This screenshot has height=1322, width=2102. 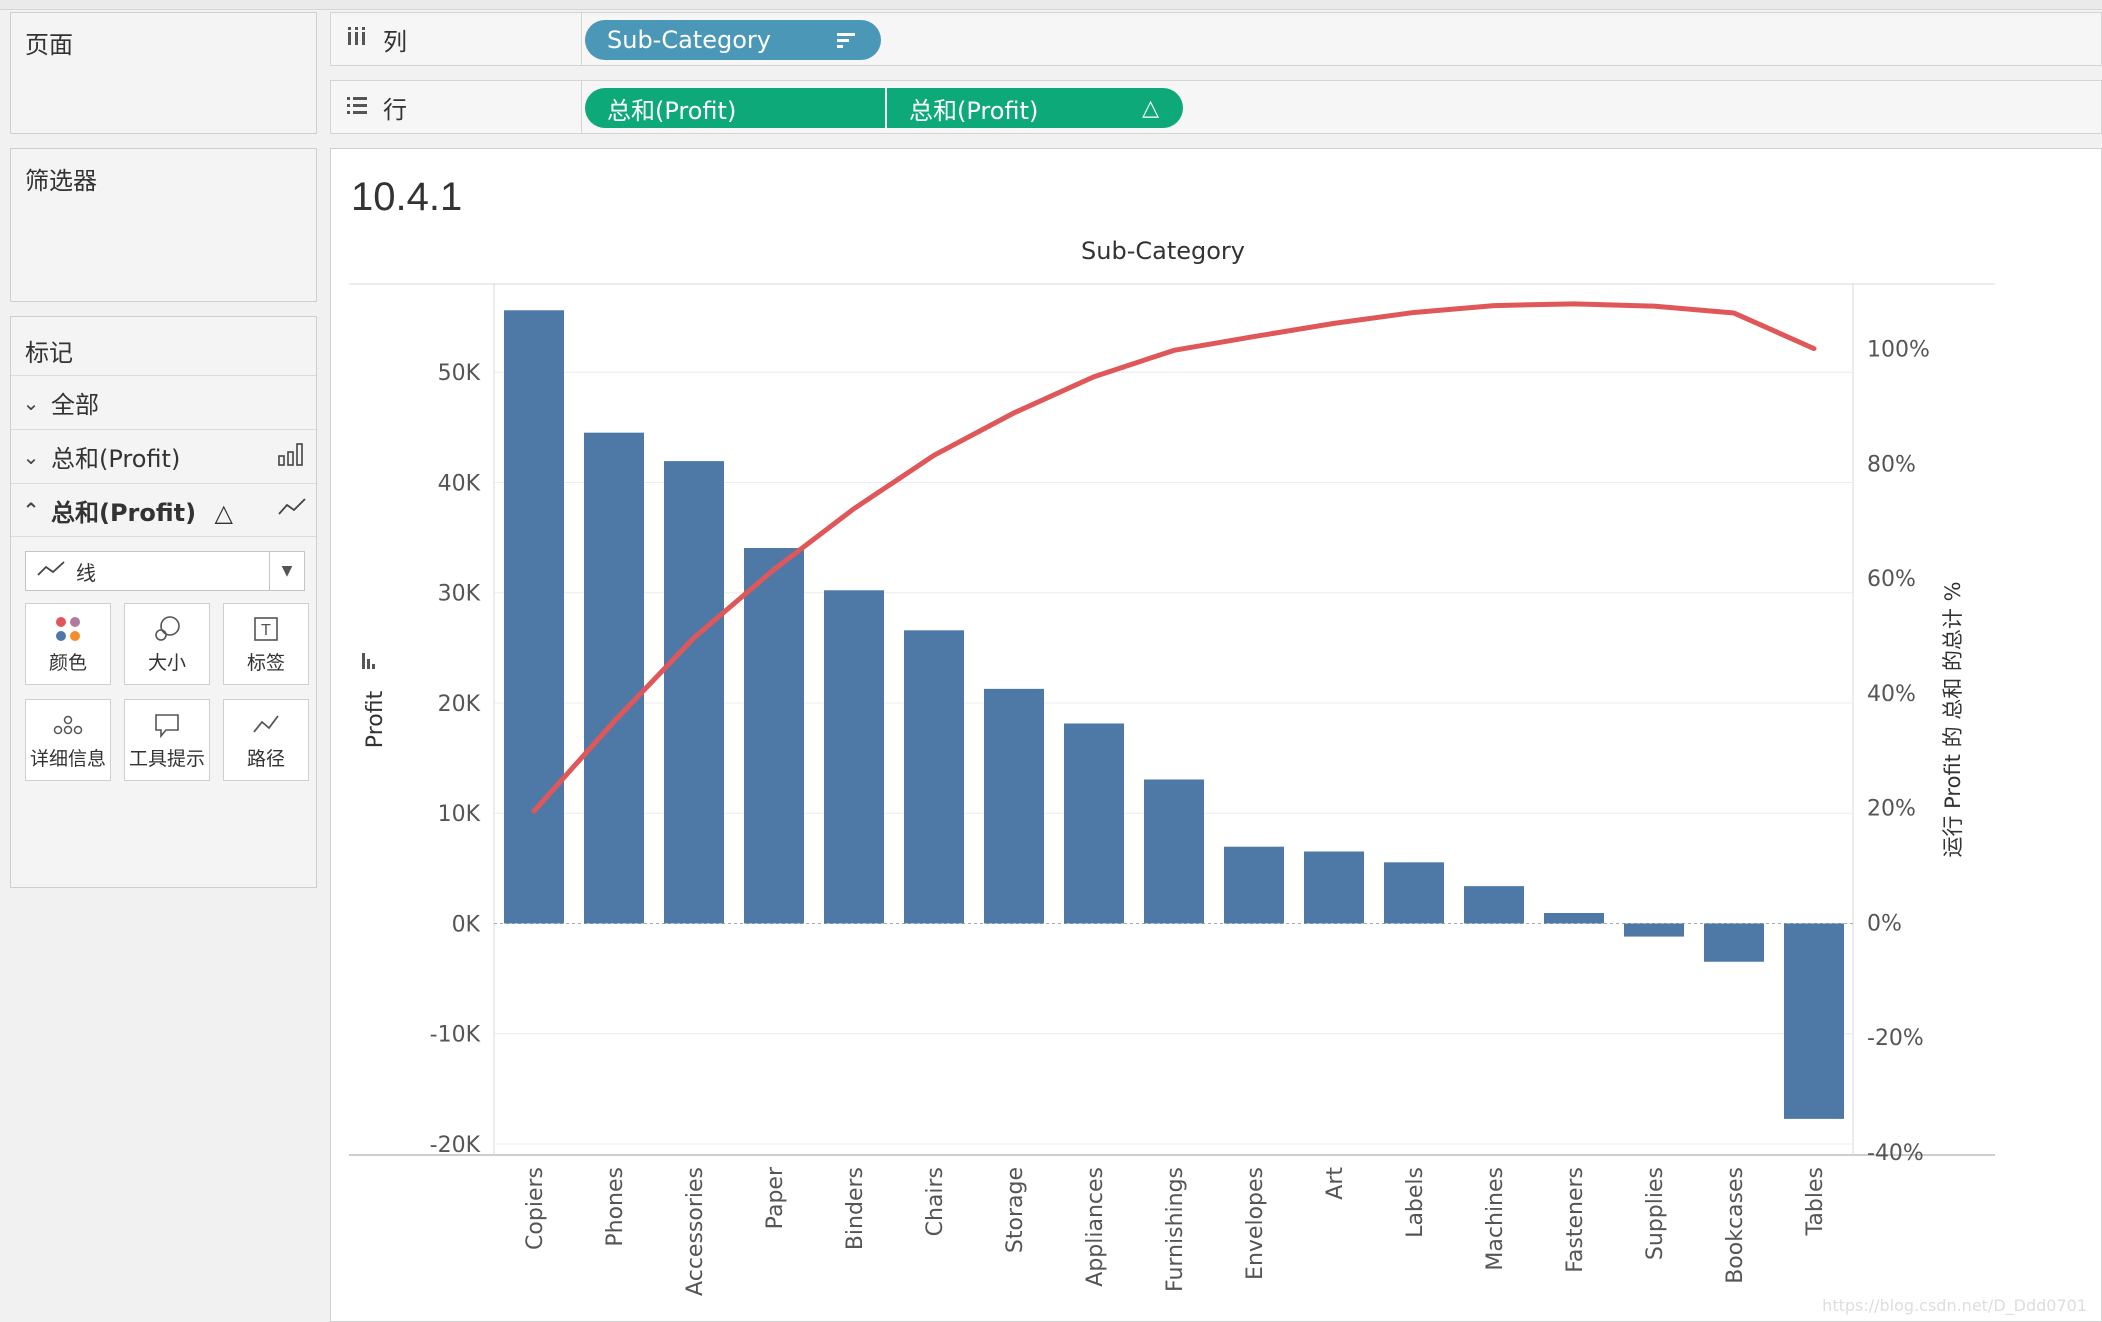 I want to click on marks-card-profit-line: ⌃ 总和(Profit) △, so click(x=163, y=510).